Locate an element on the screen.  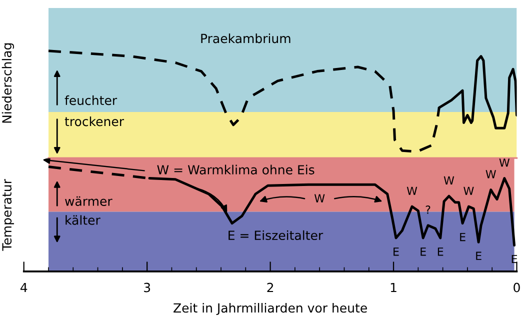
annotation: E = Eiszeitalter is located at coordinates (276, 235).